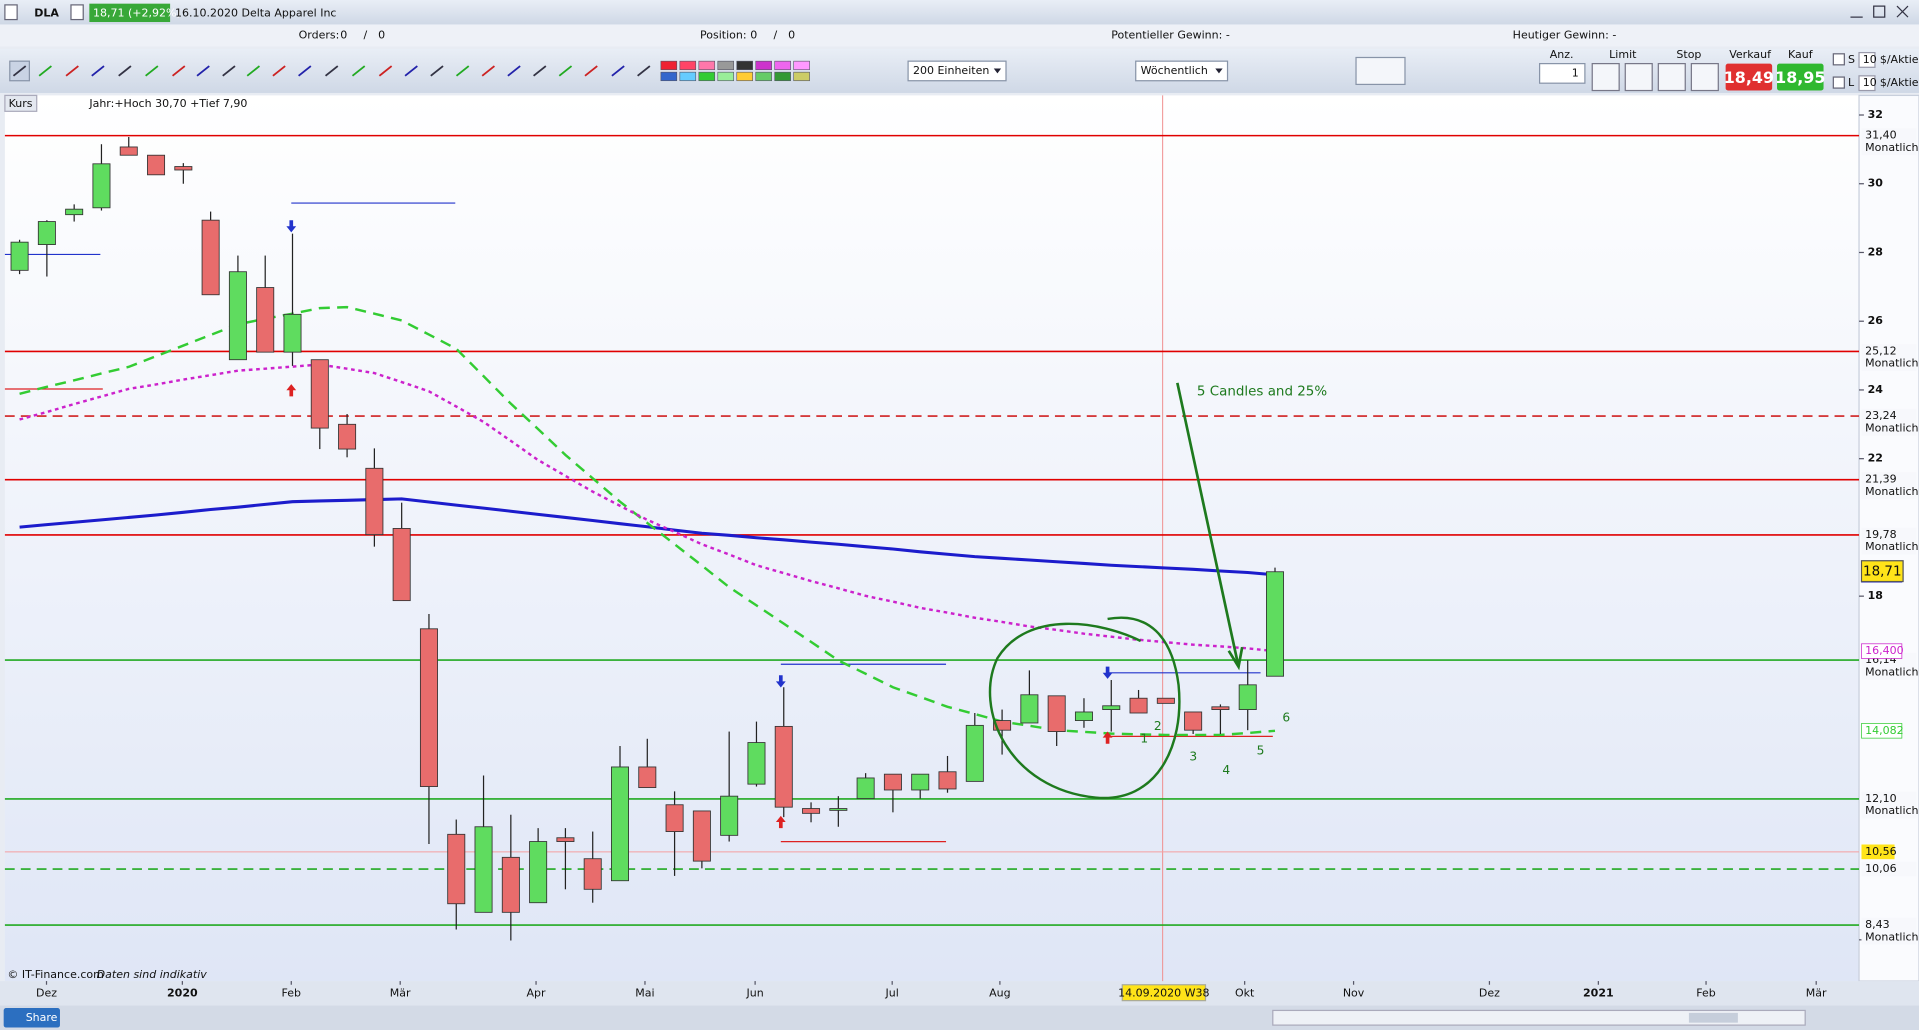 The height and width of the screenshot is (1030, 1919). I want to click on interval: Wöchentlich, so click(1174, 70).